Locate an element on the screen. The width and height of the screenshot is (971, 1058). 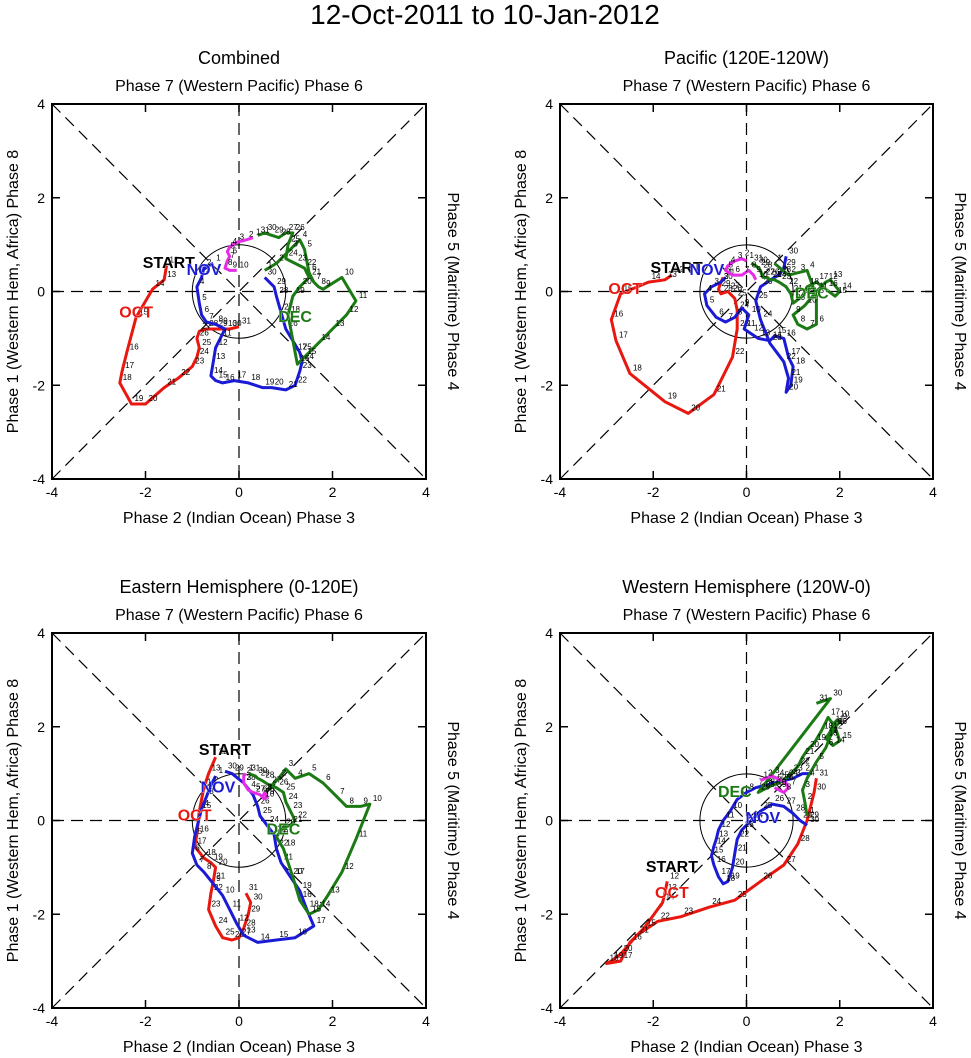
trajectory-nov is located at coordinates (761, 829).